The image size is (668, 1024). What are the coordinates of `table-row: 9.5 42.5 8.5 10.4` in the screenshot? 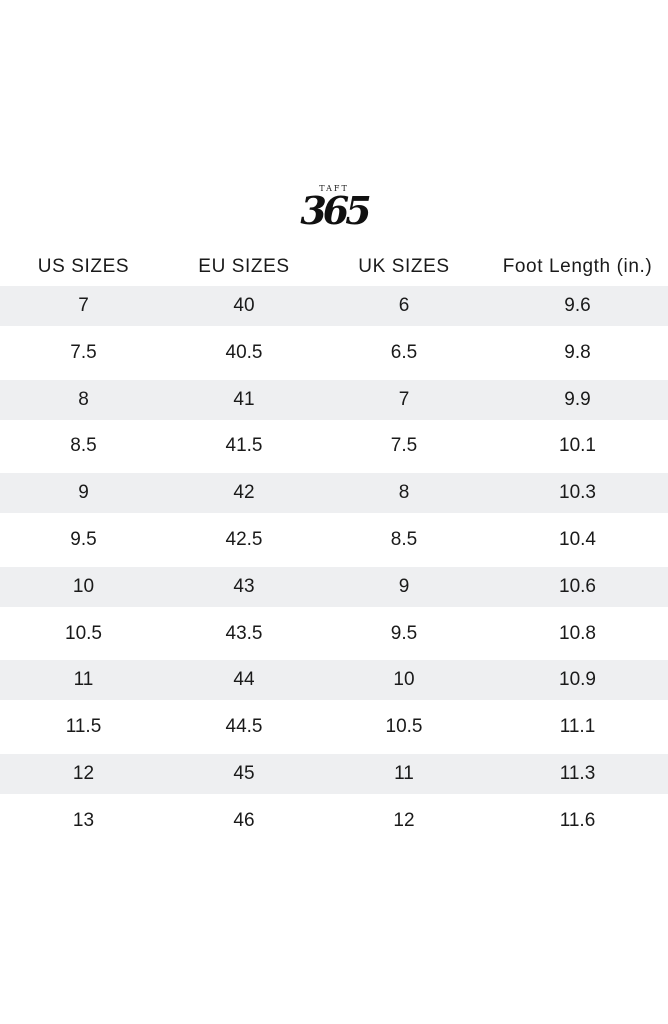 It's located at (334, 540).